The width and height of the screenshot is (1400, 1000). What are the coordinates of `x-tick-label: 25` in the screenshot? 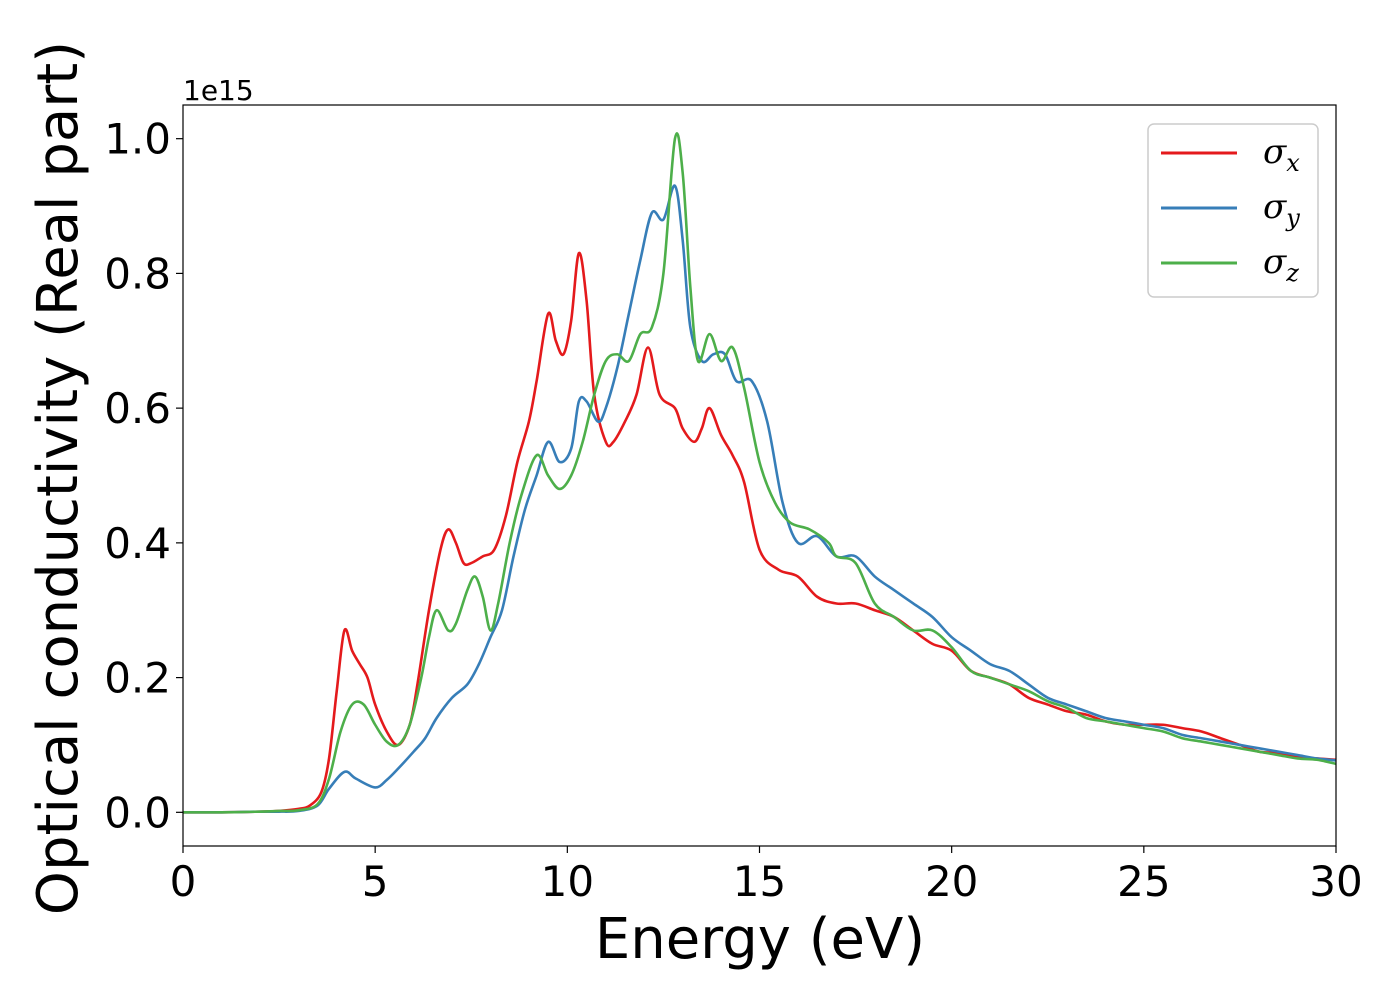 It's located at (1143, 881).